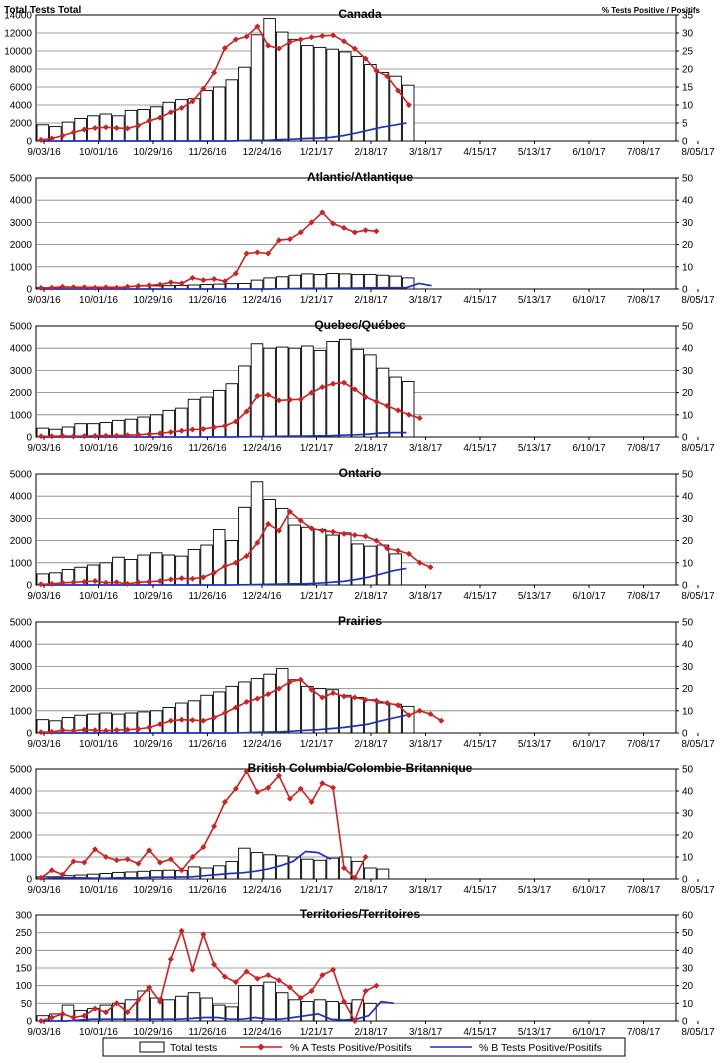 The width and height of the screenshot is (720, 1063). What do you see at coordinates (535, 448) in the screenshot?
I see `x-tick-label: 5/13/17` at bounding box center [535, 448].